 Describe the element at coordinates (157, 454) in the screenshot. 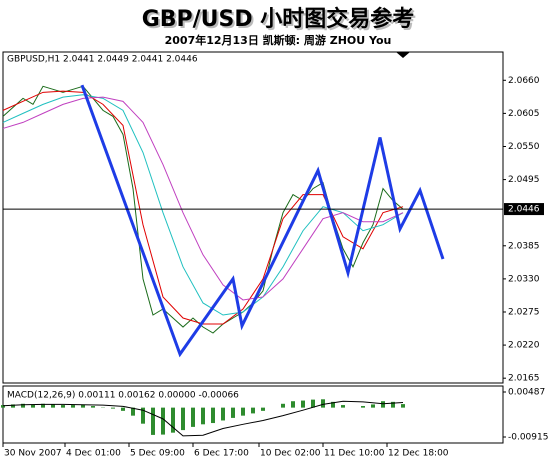

I see `x-tick-label: 5 Dec 09:00` at that location.